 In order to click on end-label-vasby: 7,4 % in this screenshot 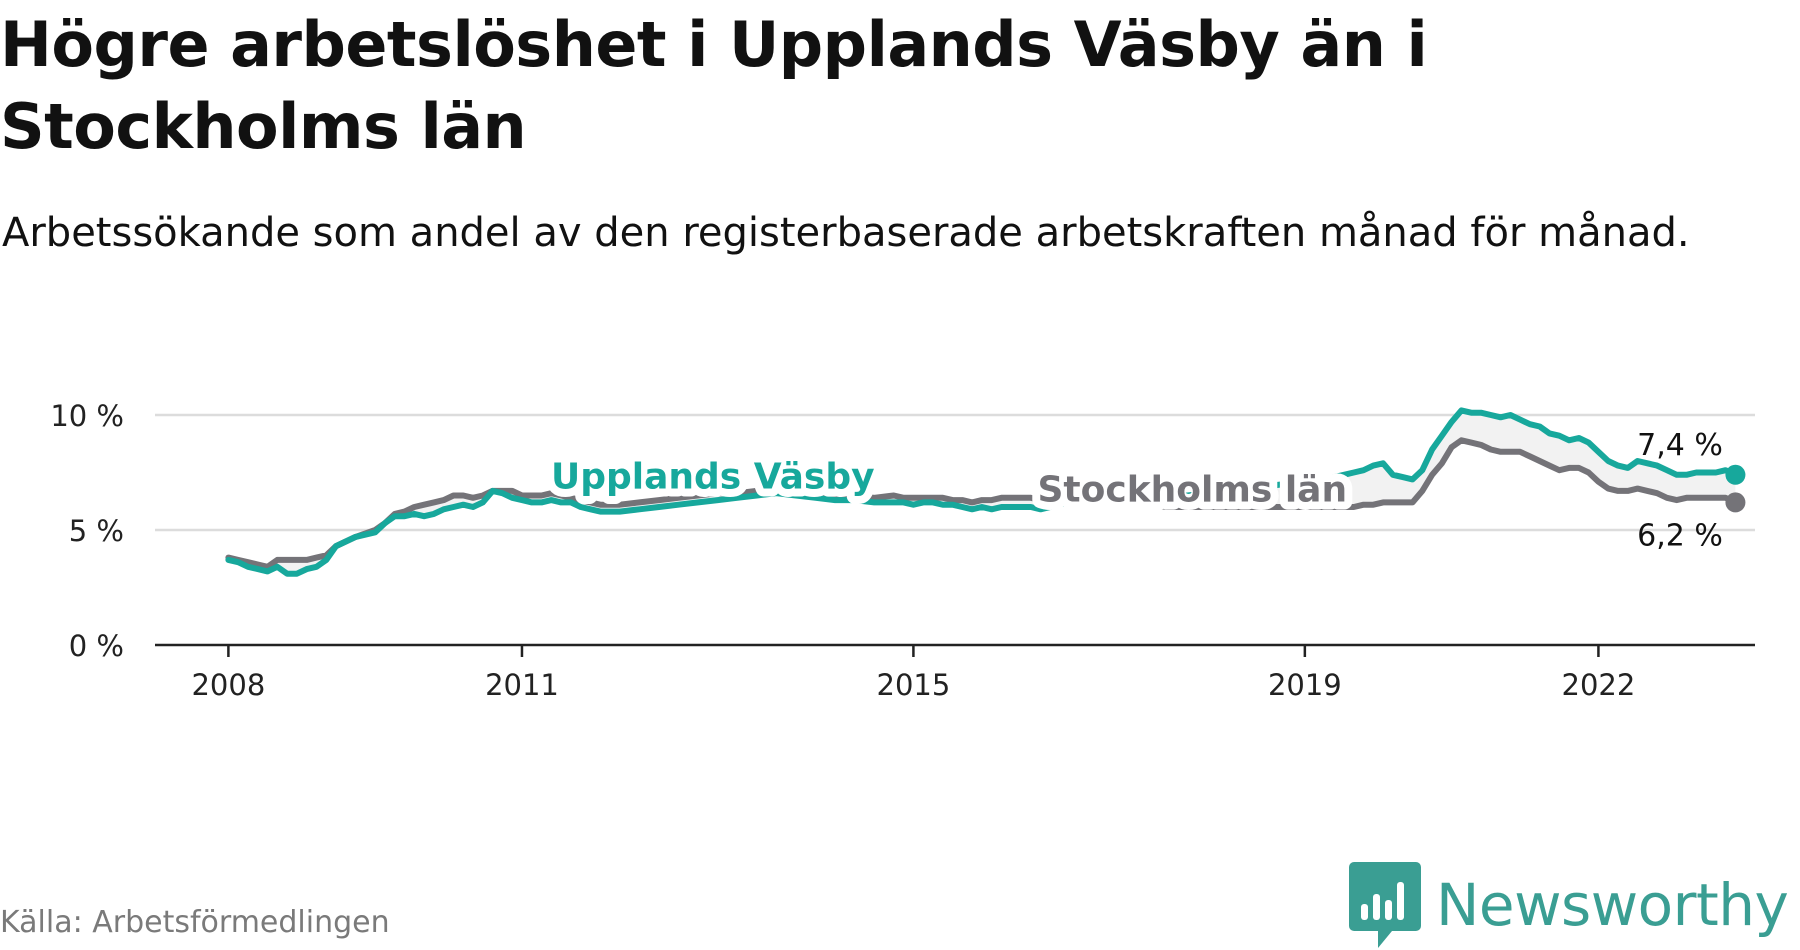, I will do `click(1680, 445)`.